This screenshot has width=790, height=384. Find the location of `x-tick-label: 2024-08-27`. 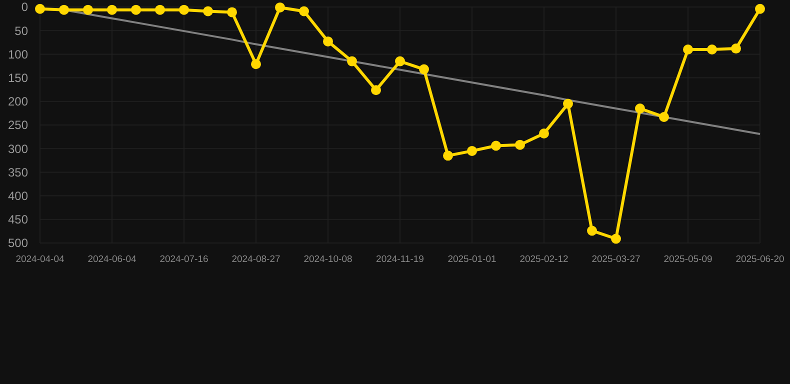

x-tick-label: 2024-08-27 is located at coordinates (256, 259).